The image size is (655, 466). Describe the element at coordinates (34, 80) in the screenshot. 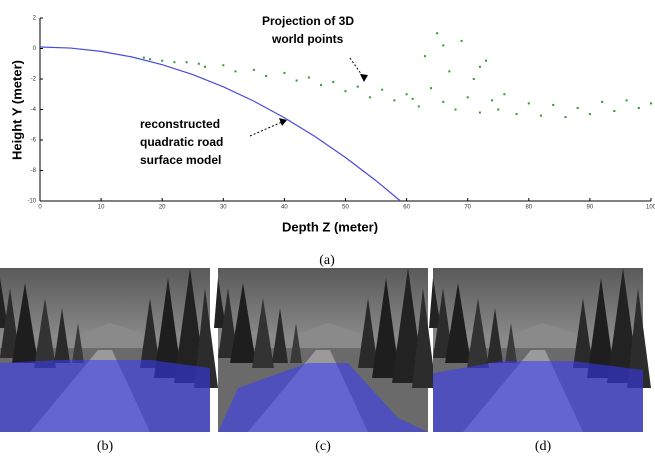

I see `y-tick-label: -2` at that location.